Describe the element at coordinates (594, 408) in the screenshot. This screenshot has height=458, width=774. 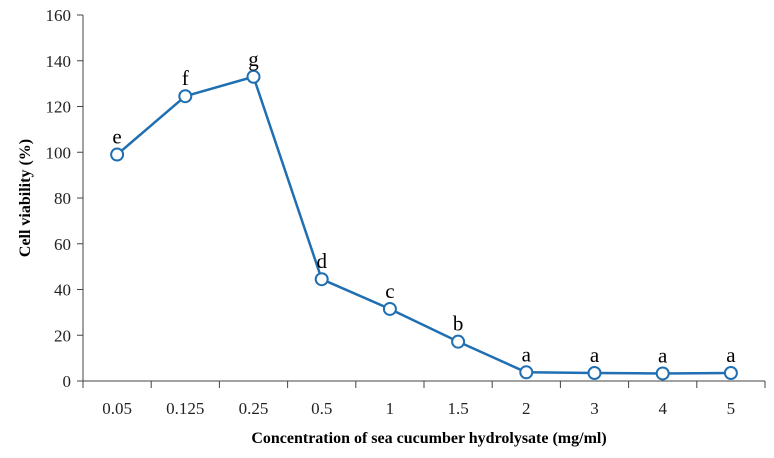
I see `x-tick-label: 3` at that location.